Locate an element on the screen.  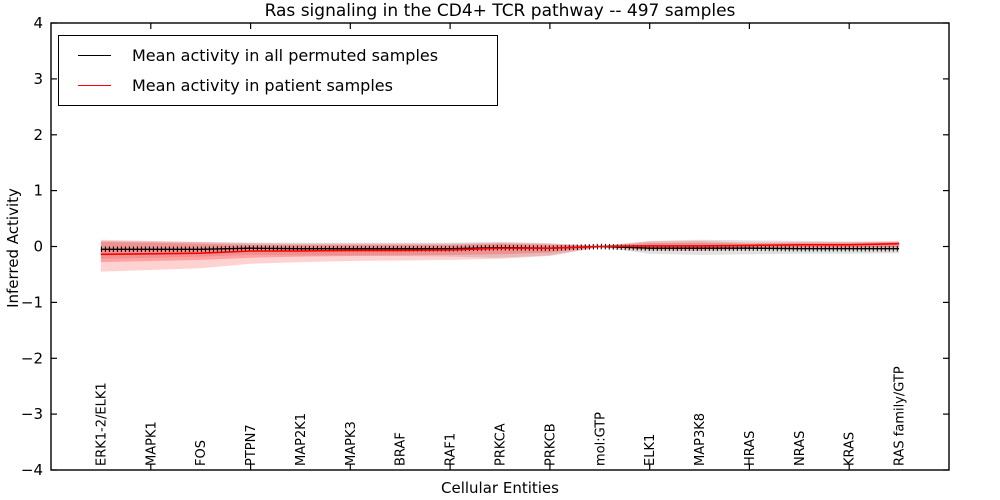
category-label: HRAS is located at coordinates (750, 448).